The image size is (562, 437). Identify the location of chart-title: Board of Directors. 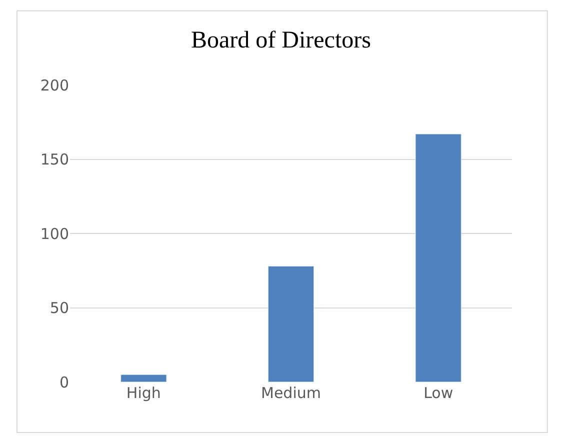
(281, 40).